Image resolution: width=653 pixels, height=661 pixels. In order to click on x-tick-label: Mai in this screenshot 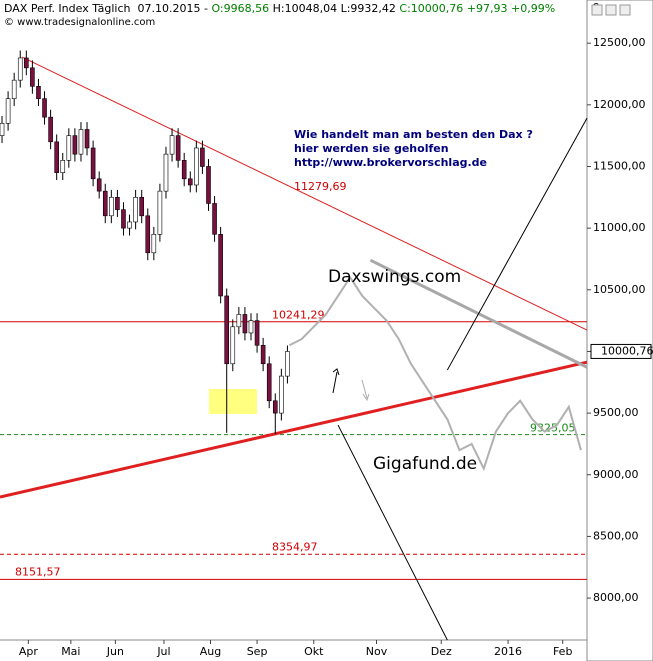, I will do `click(70, 651)`.